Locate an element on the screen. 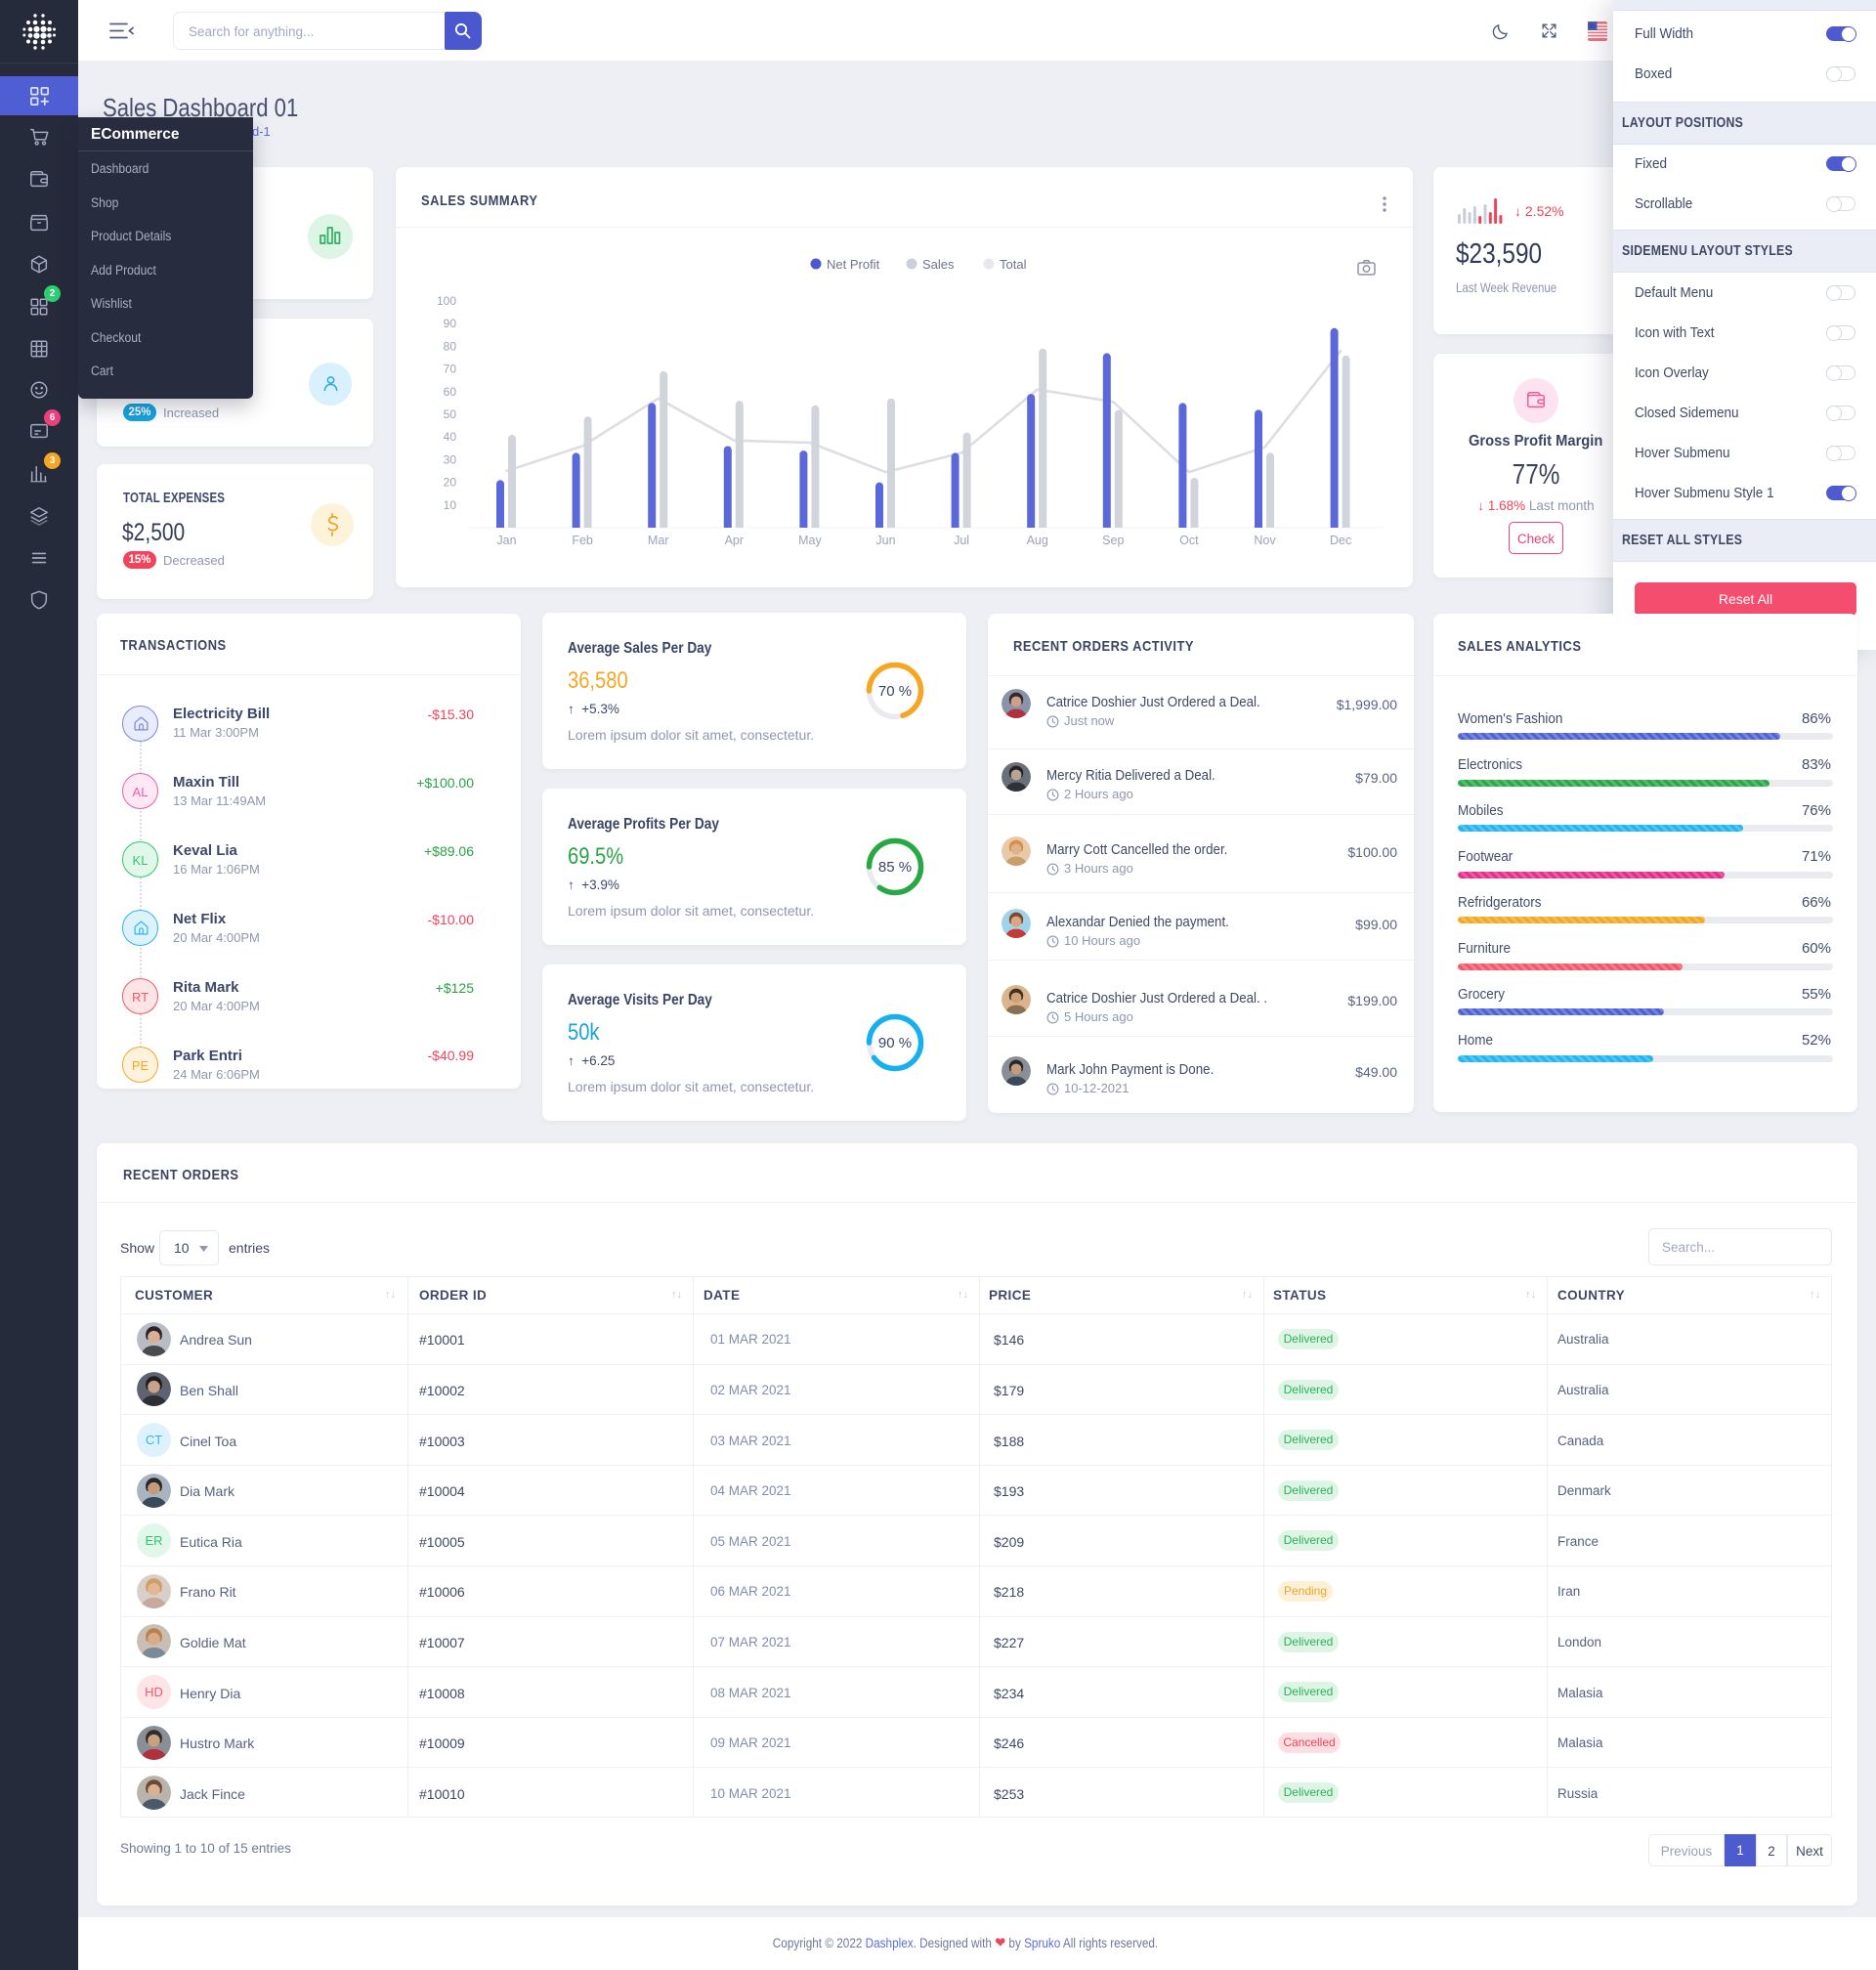  svg-text: Nov is located at coordinates (1265, 540).